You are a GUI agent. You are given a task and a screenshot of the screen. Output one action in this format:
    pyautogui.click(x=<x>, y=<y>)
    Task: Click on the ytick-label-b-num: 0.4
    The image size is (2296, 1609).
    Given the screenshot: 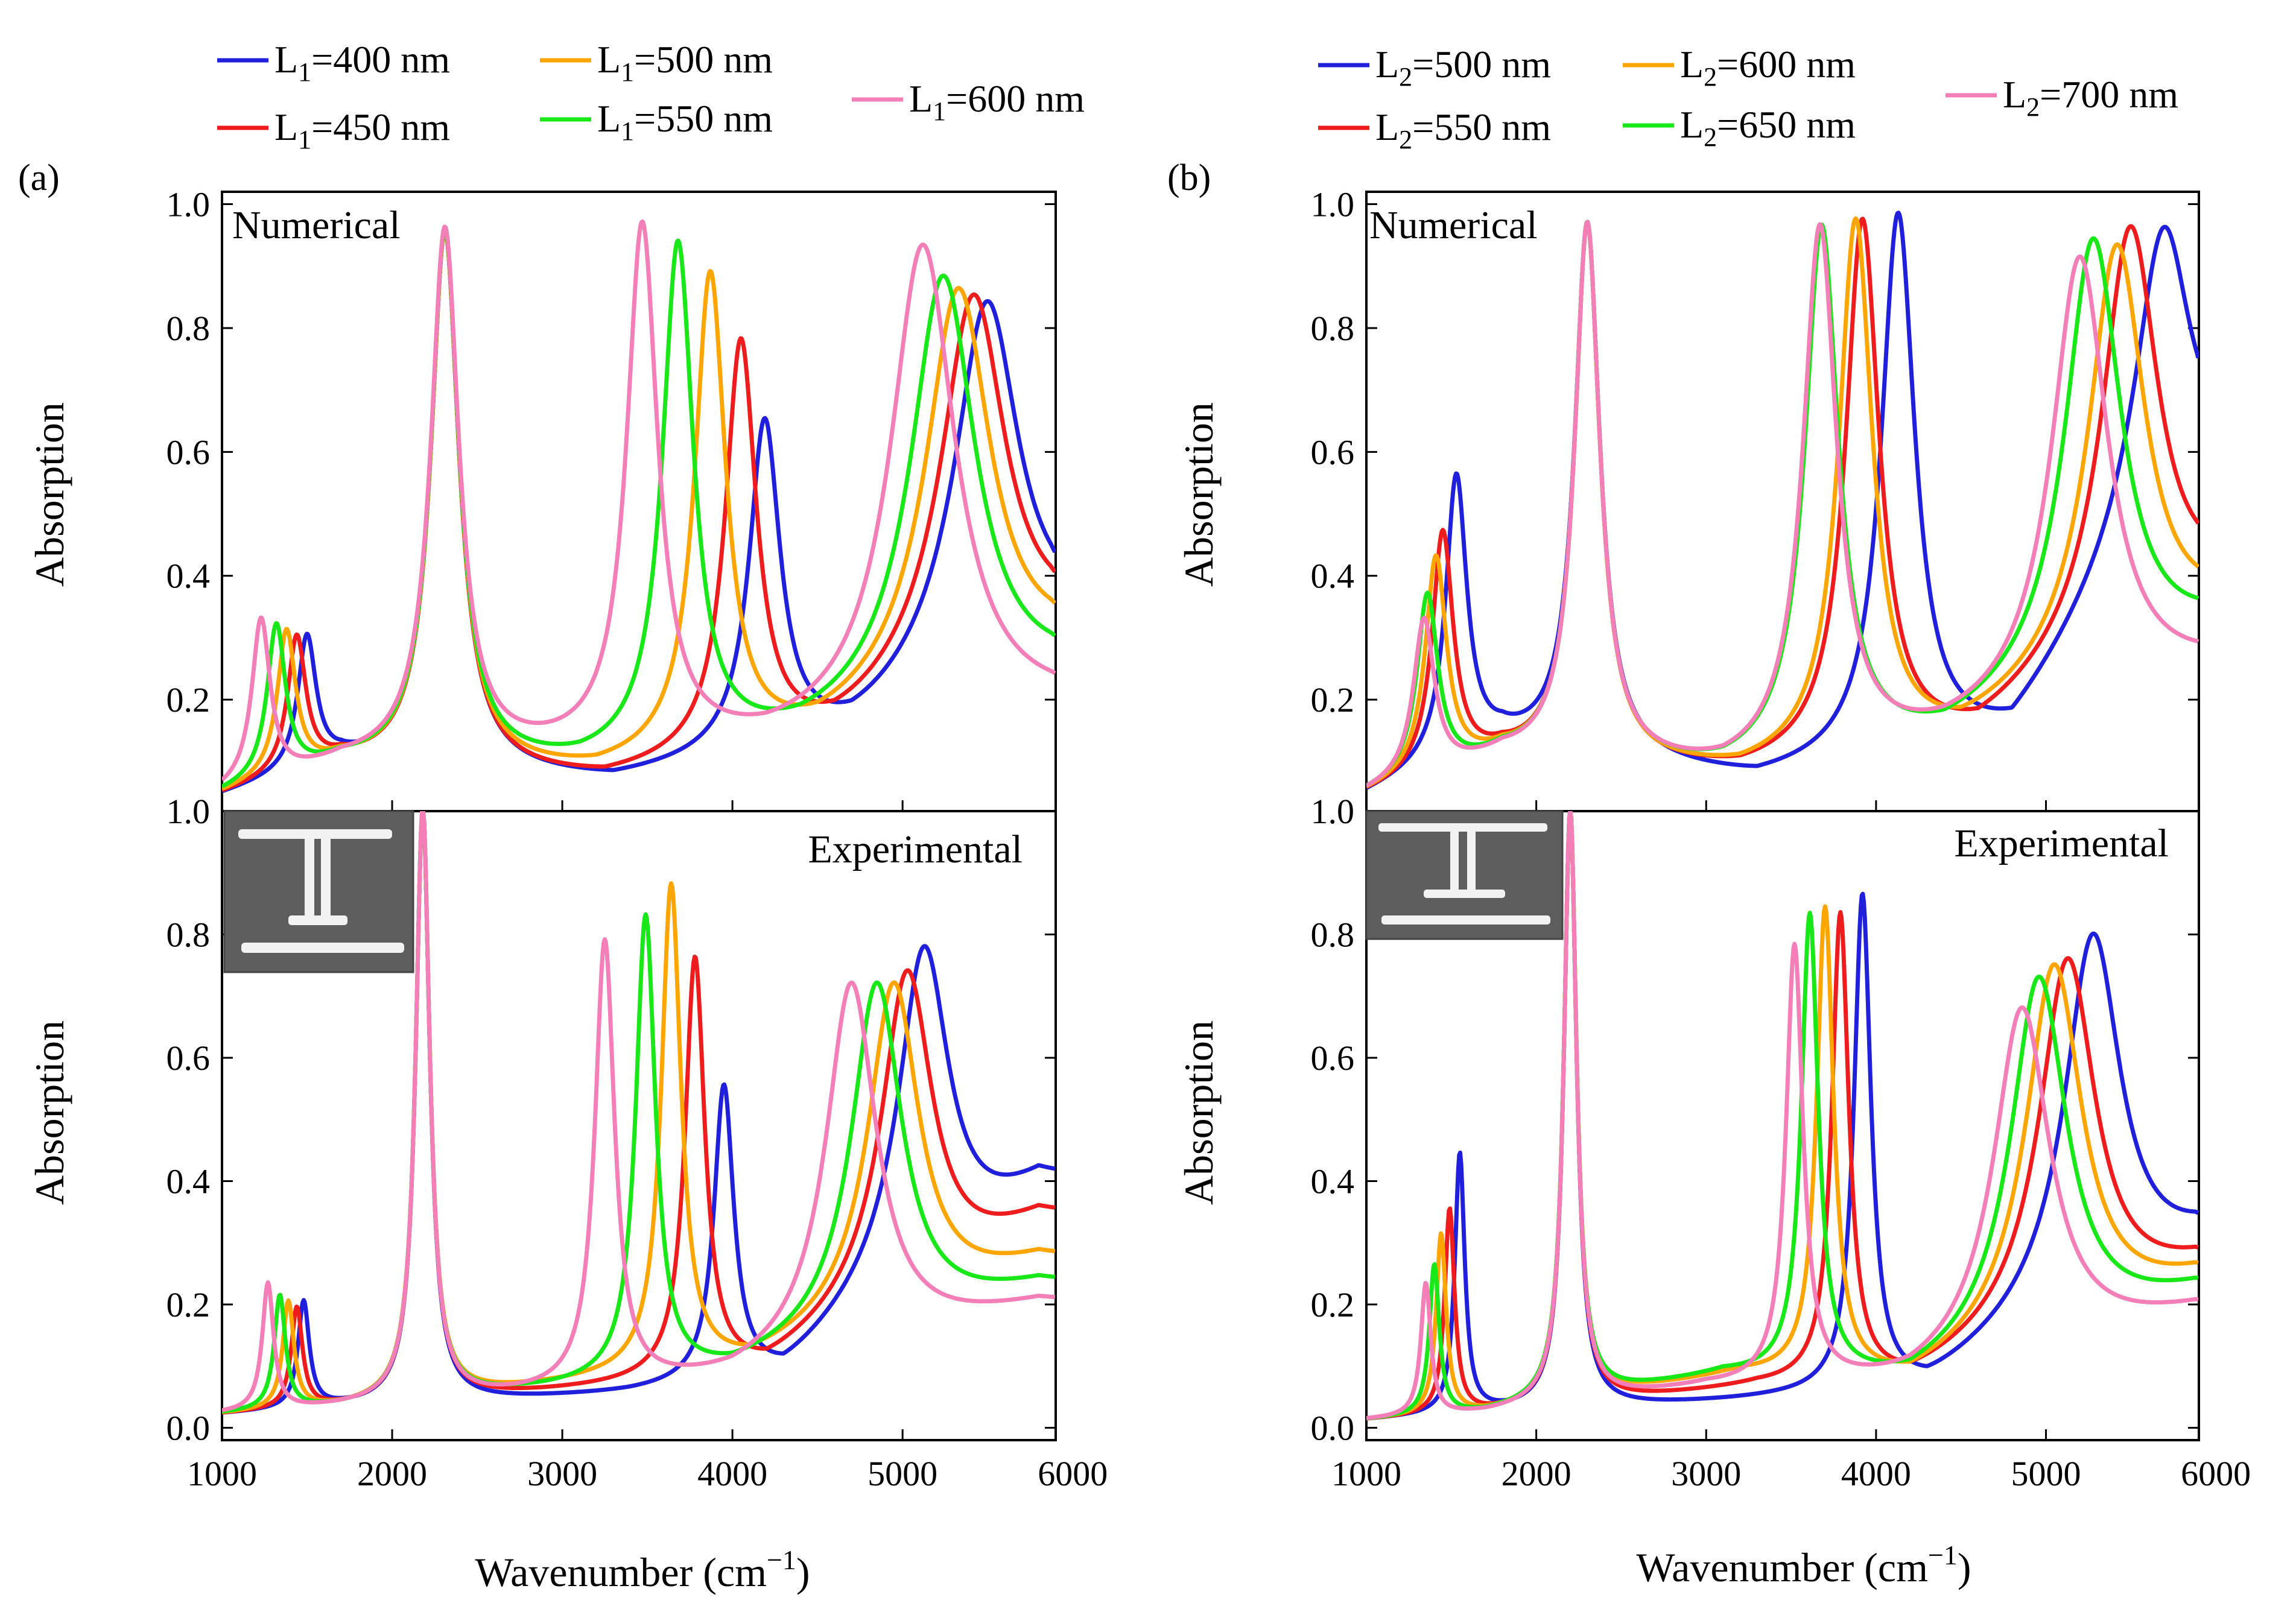 What is the action you would take?
    pyautogui.click(x=1333, y=576)
    